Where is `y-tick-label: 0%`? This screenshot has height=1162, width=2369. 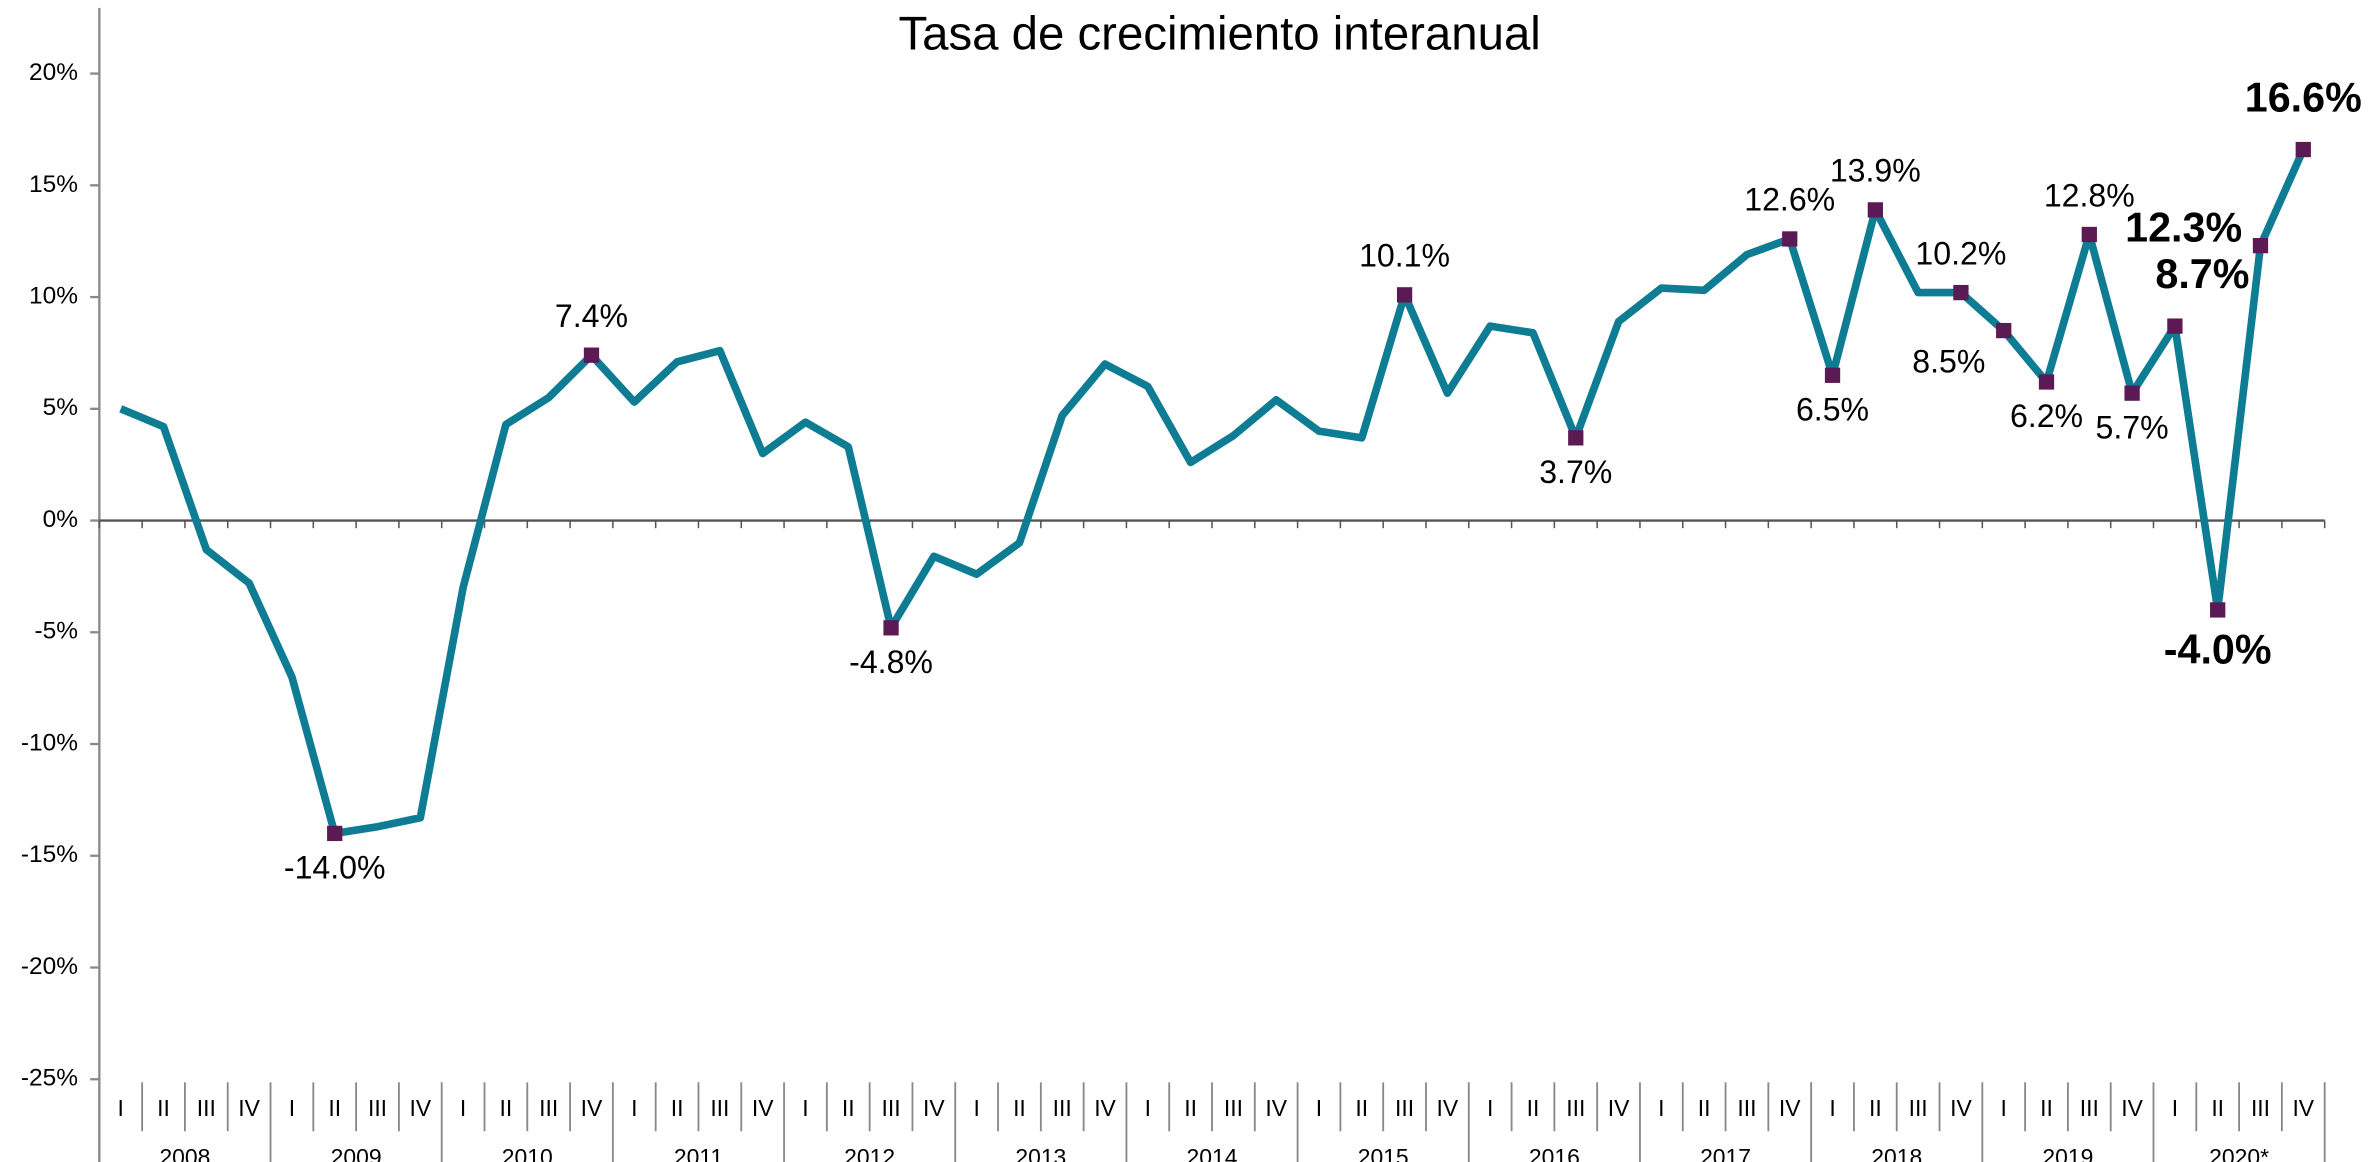
y-tick-label: 0% is located at coordinates (60, 519).